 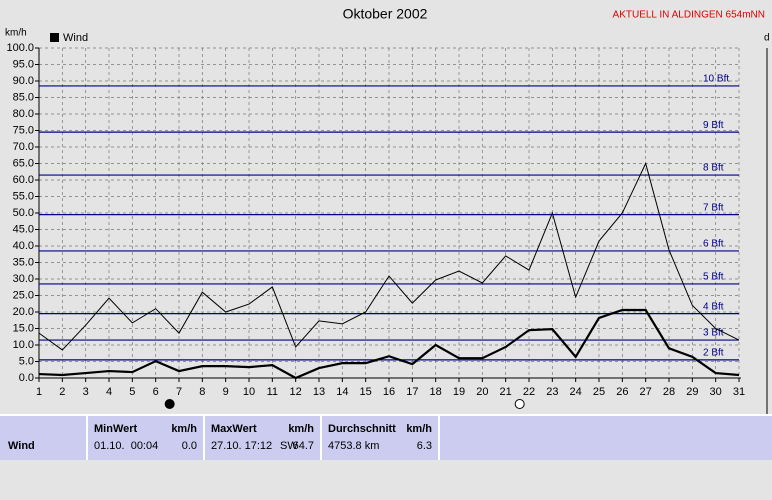 I want to click on x-tick-label: 4, so click(x=109, y=392).